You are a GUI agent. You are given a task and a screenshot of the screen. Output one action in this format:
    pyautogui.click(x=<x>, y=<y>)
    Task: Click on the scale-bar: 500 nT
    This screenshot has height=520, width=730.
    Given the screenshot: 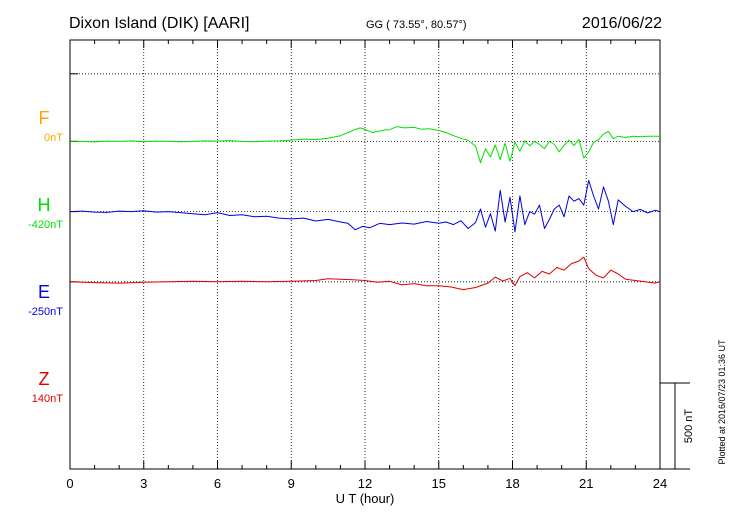 What is the action you would take?
    pyautogui.click(x=677, y=426)
    